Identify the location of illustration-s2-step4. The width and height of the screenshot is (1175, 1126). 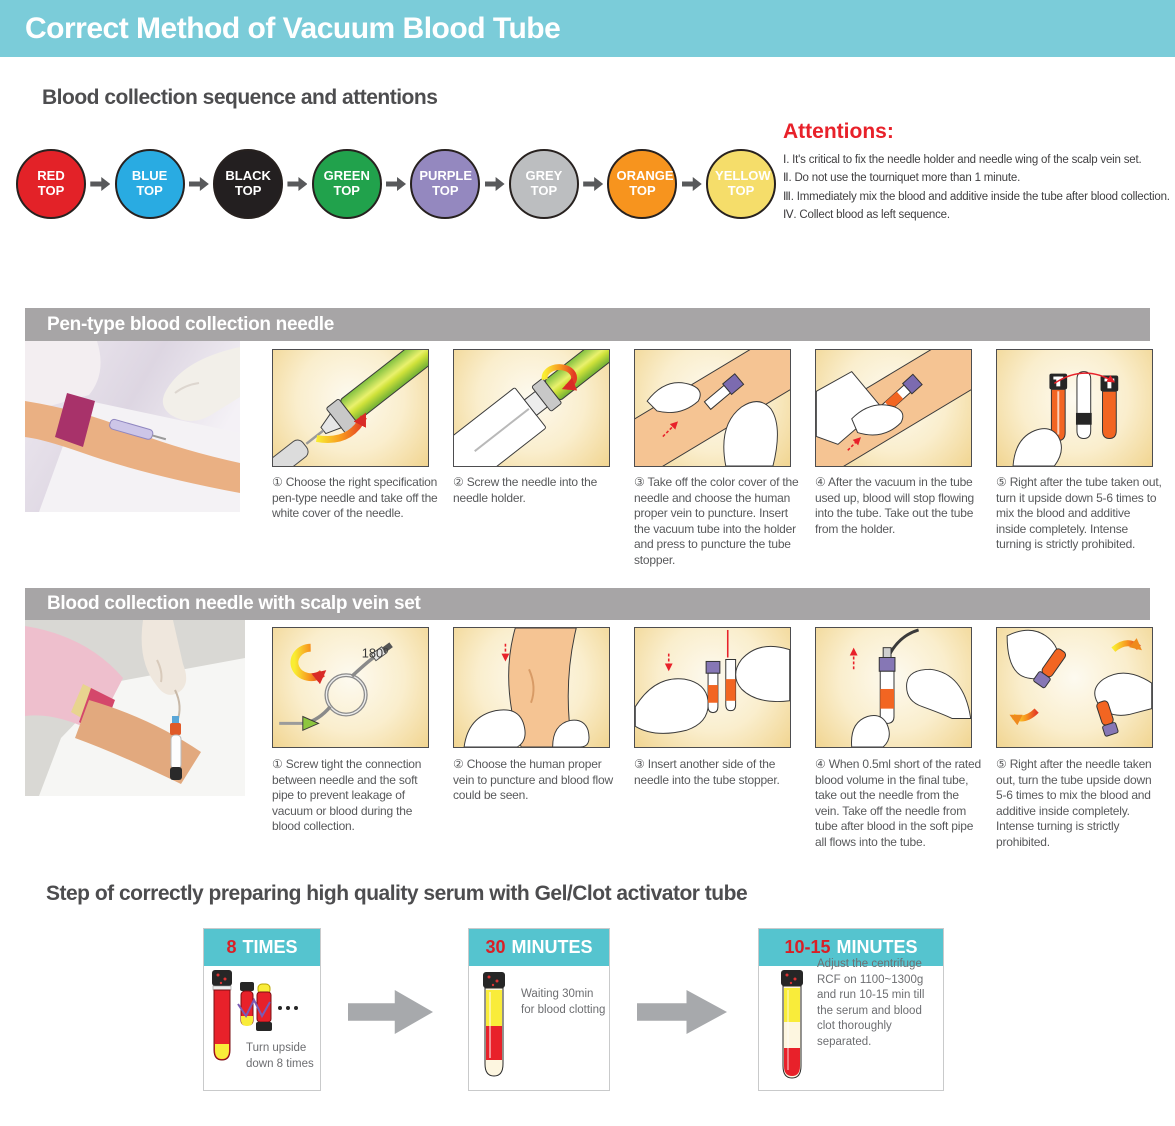
(893, 687).